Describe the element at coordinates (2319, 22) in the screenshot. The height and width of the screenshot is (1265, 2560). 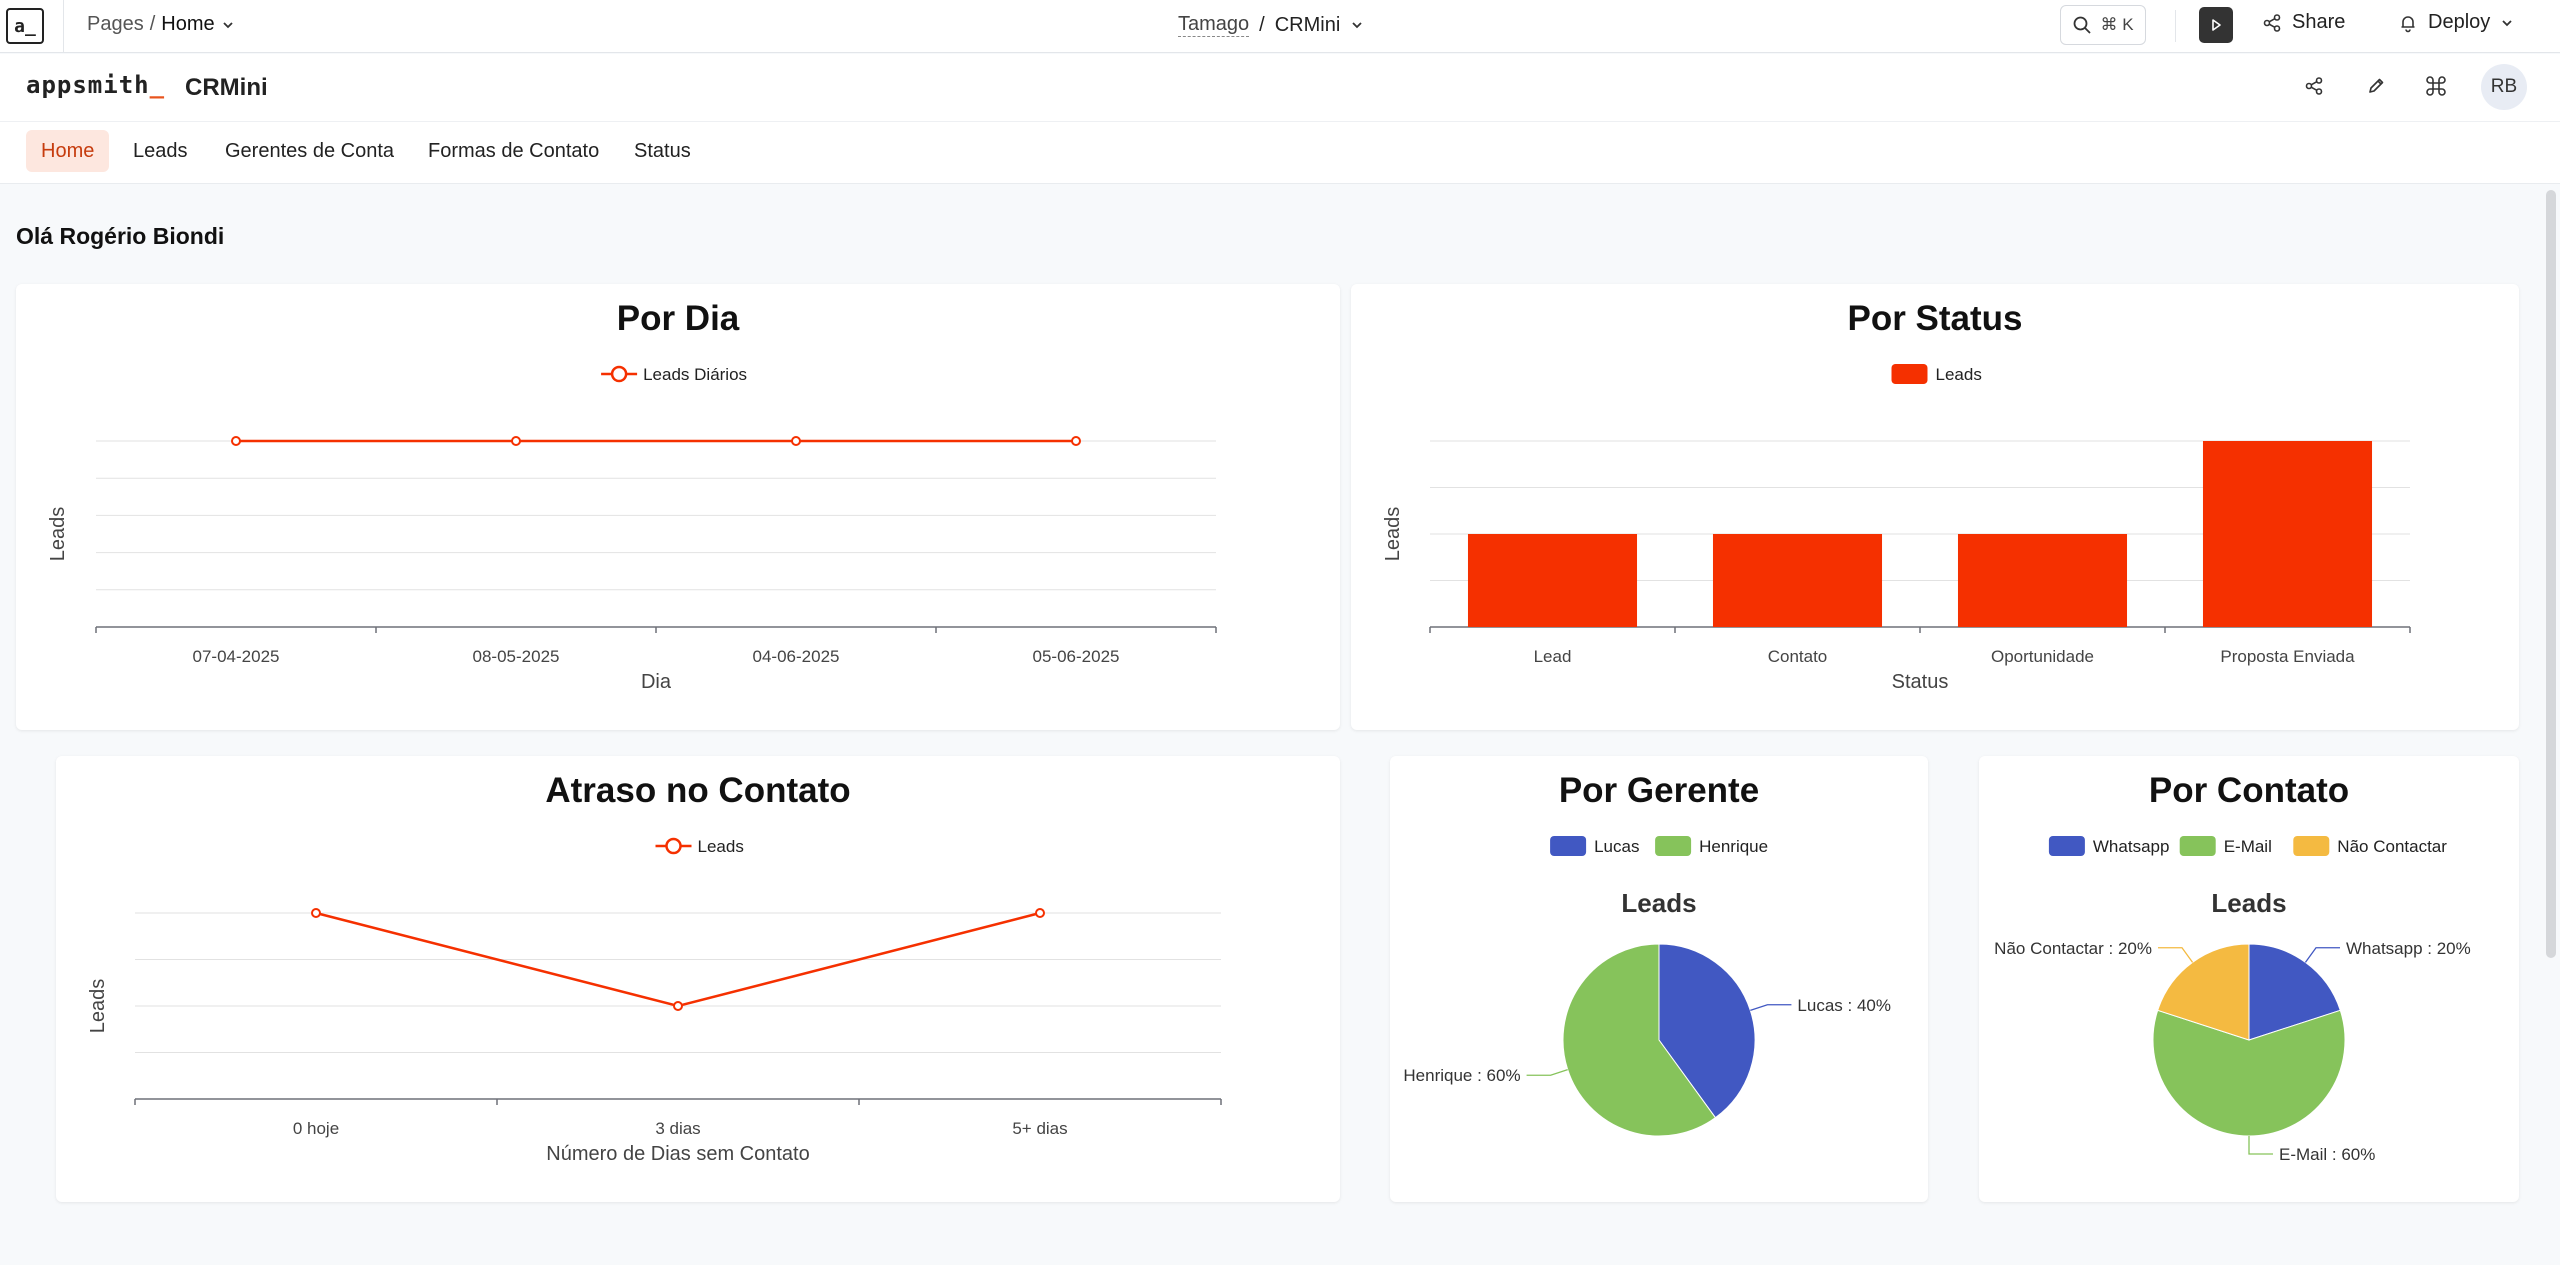
I see `share-label: Share` at that location.